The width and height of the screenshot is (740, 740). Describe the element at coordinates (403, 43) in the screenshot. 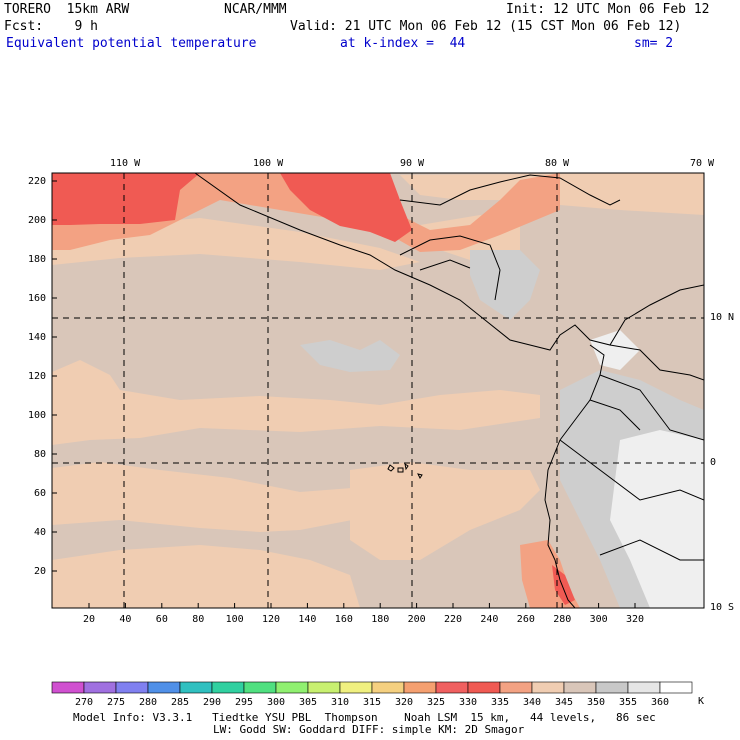

I see `level-label: at k-index = 44` at that location.